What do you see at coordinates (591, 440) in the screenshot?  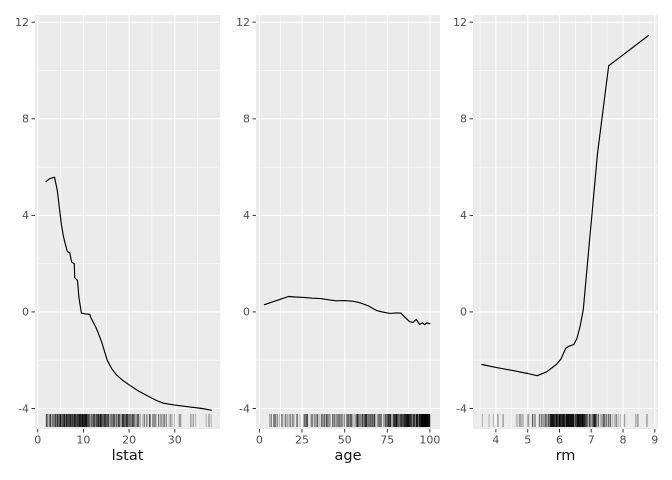 I see `x-tick-label: 7` at bounding box center [591, 440].